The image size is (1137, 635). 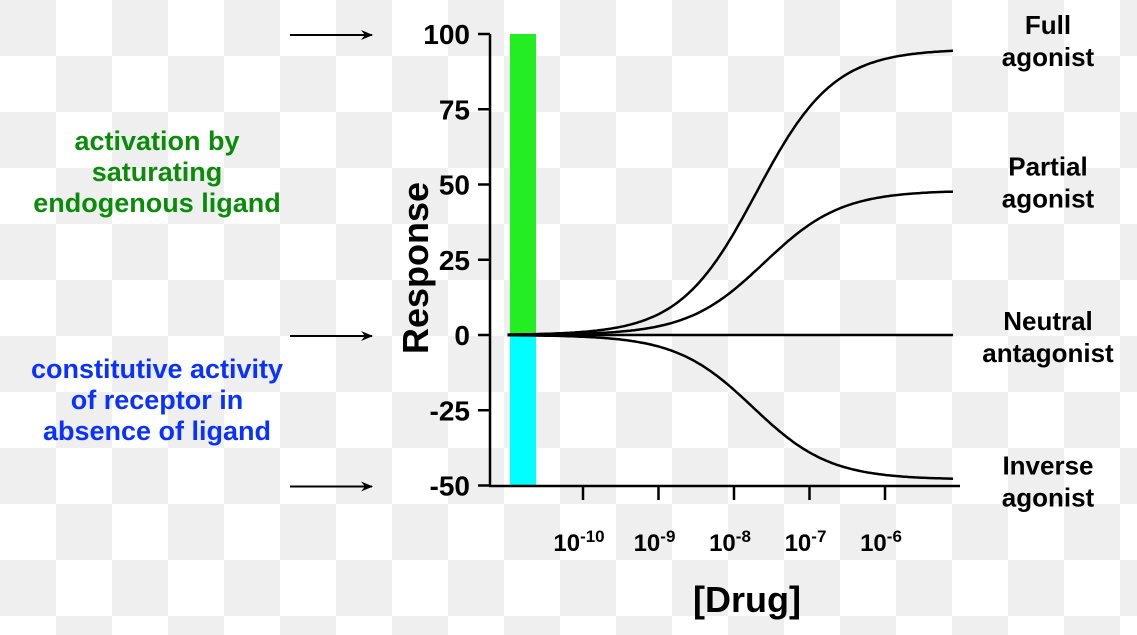 I want to click on full-agonist-label: Full agonist, so click(x=1048, y=41).